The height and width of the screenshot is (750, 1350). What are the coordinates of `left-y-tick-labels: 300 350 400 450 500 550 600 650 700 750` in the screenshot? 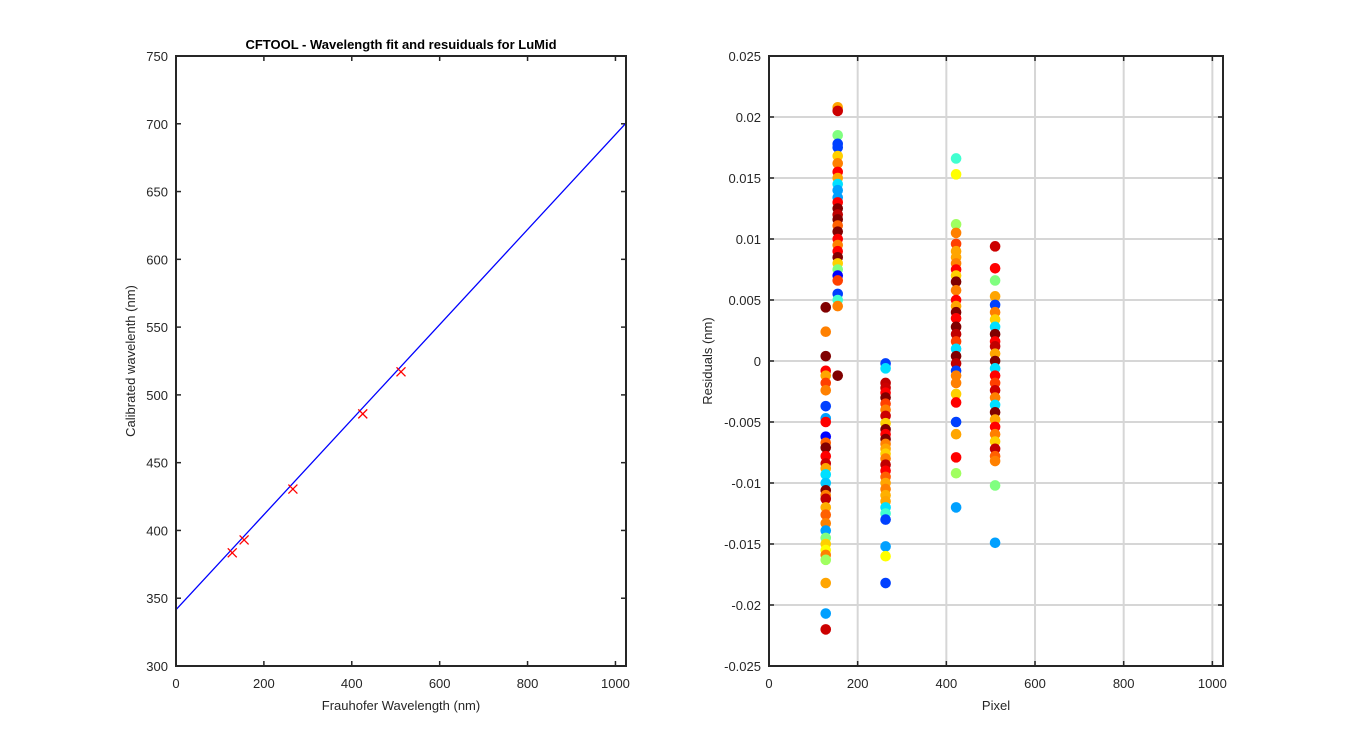 It's located at (157, 361).